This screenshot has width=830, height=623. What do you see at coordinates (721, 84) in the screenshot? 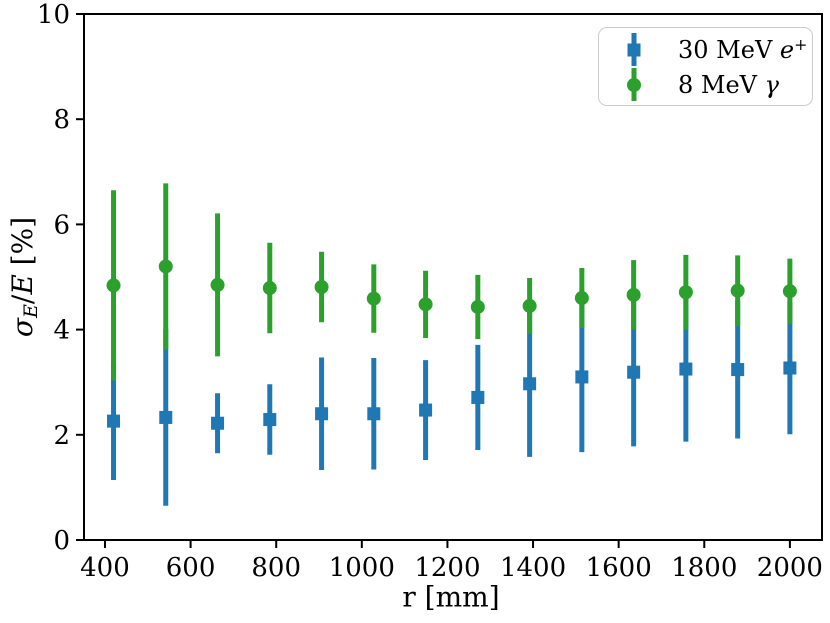
I see `legend-label-prefix: 8 MeV` at bounding box center [721, 84].